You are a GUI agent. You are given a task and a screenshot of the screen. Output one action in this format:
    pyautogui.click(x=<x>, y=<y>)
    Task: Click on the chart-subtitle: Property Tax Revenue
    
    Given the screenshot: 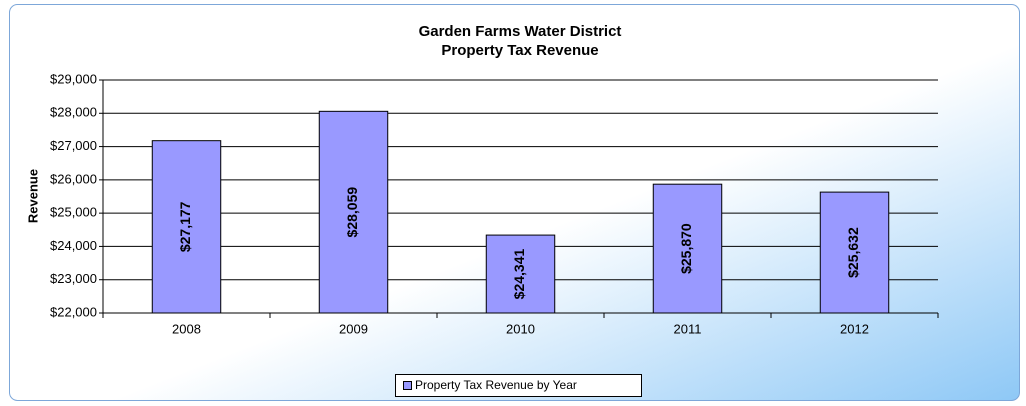 What is the action you would take?
    pyautogui.click(x=519, y=50)
    